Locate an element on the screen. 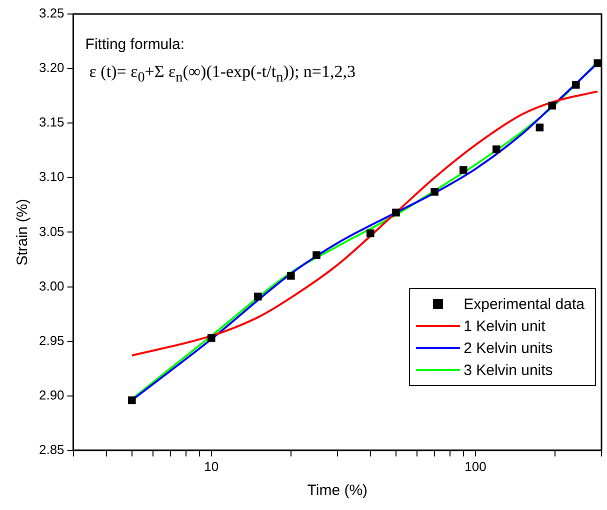  legend-label: 1 Kelvin unit is located at coordinates (505, 326).